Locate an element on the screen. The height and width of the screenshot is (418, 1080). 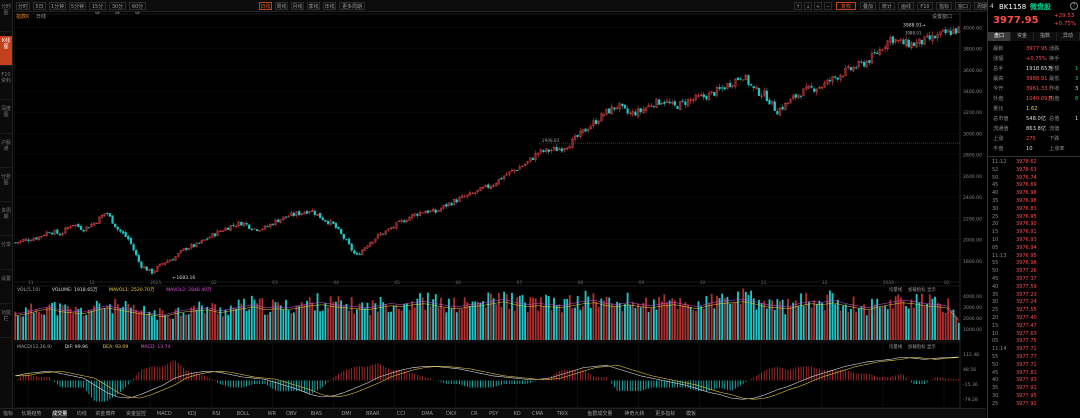
indicator-tab-4: 资金博弈 is located at coordinates (105, 414).